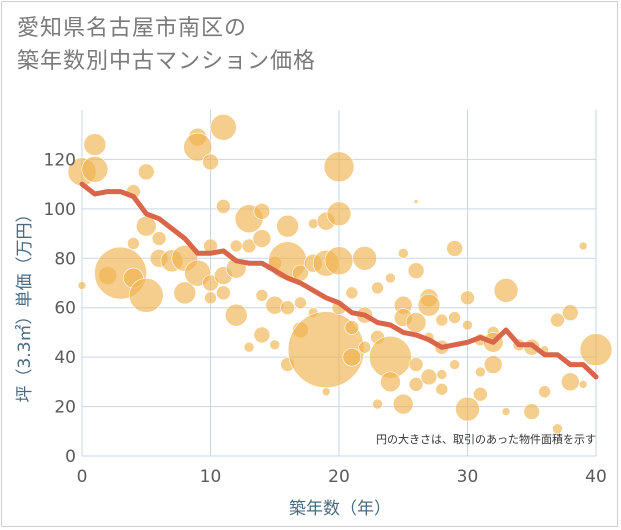 The width and height of the screenshot is (621, 530). What do you see at coordinates (596, 477) in the screenshot?
I see `x-tick-label: 40` at bounding box center [596, 477].